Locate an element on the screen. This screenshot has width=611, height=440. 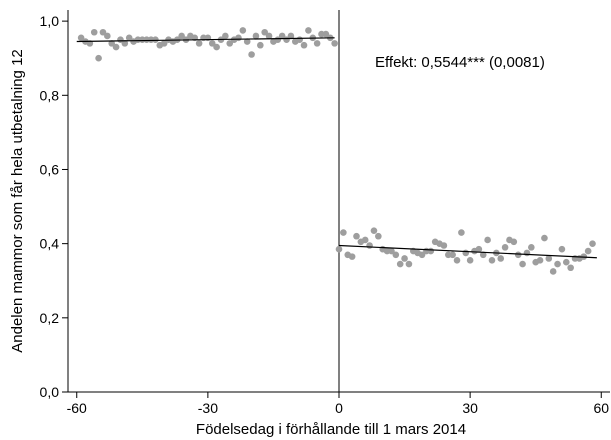
y-tick-label: 0,2 is located at coordinates (50, 318).